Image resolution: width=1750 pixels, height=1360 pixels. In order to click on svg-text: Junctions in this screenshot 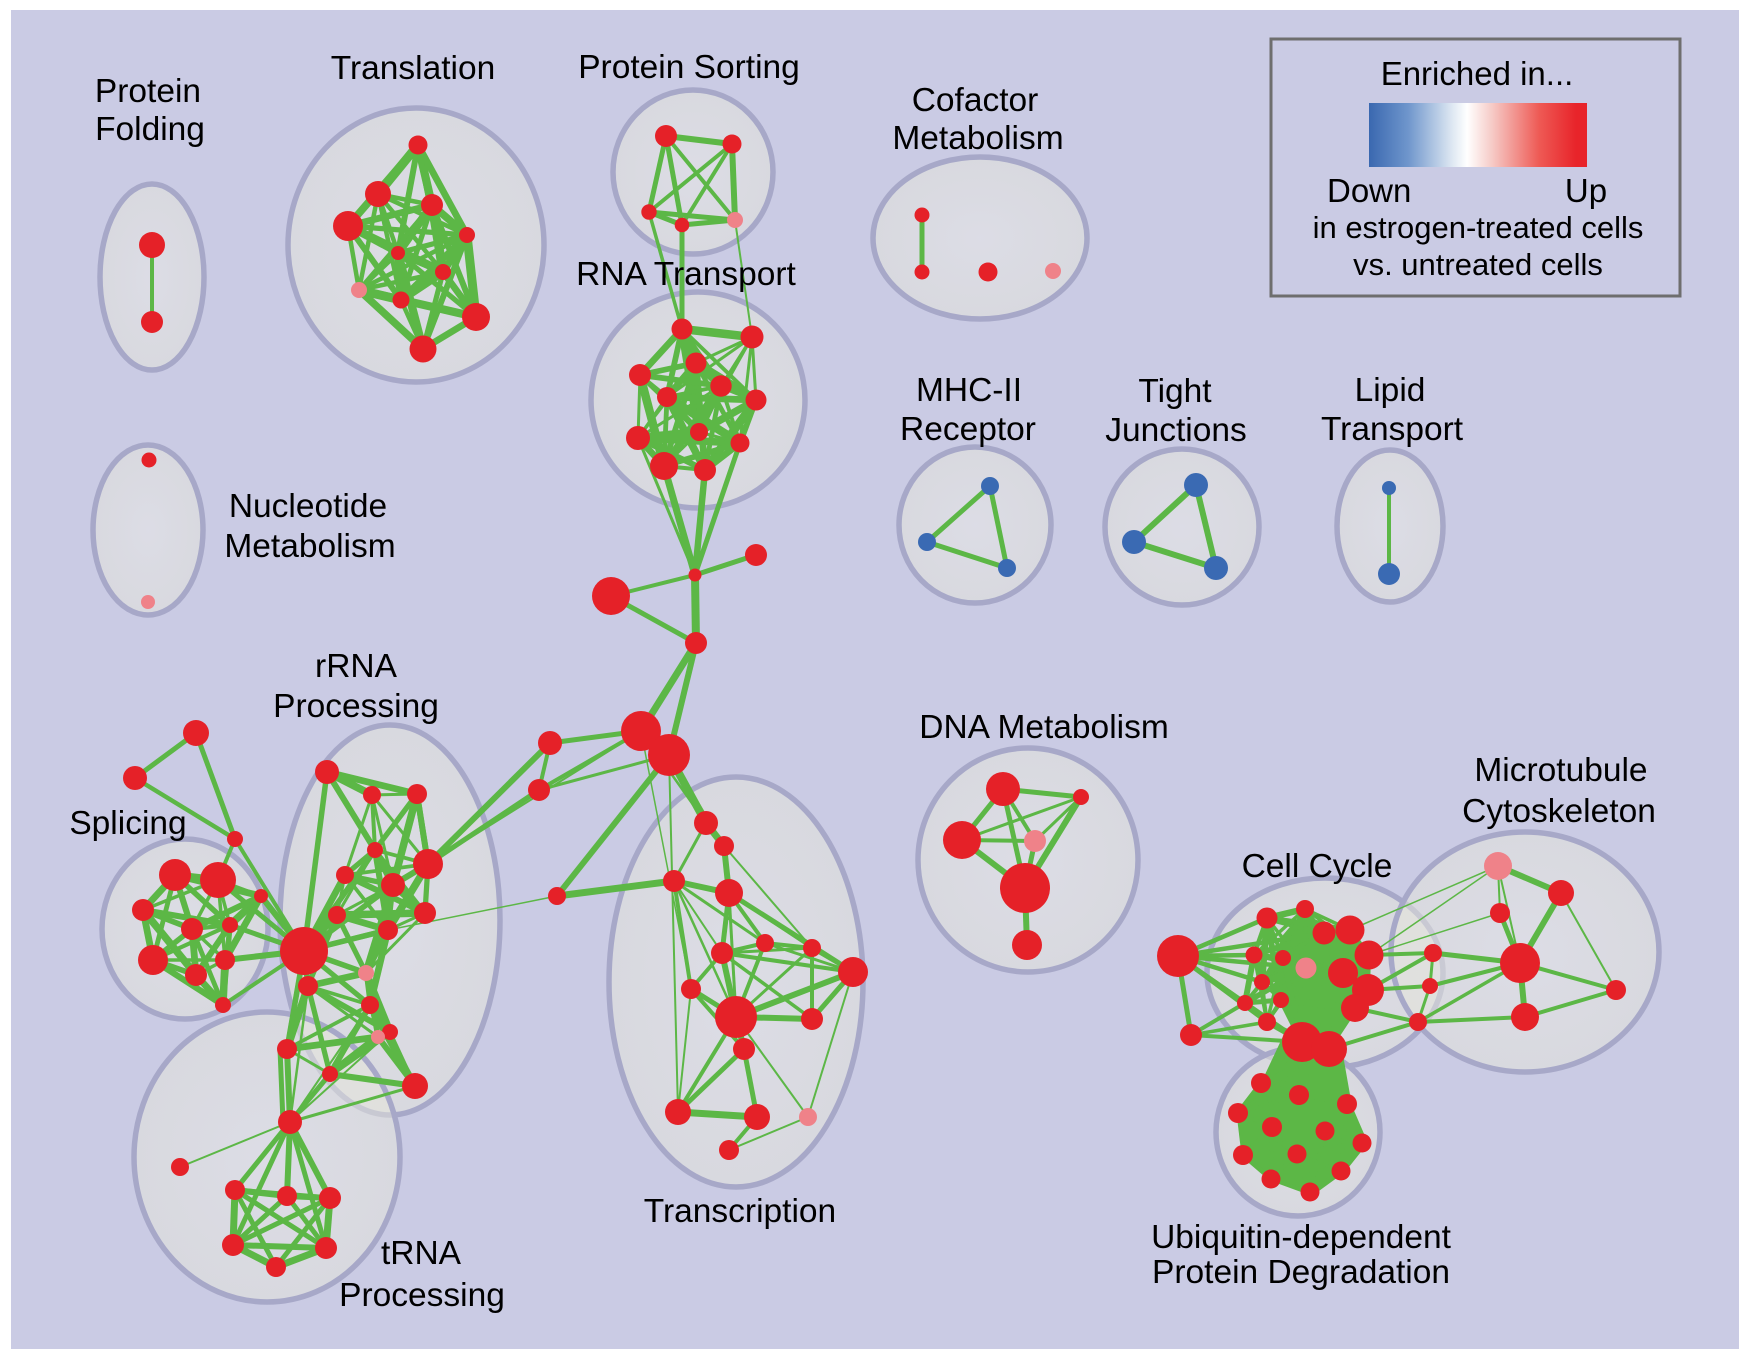, I will do `click(1176, 430)`.